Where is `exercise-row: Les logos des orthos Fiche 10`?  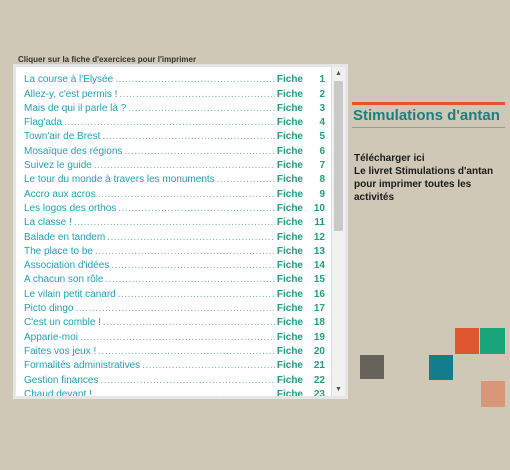 exercise-row: Les logos des orthos Fiche 10 is located at coordinates (173, 208).